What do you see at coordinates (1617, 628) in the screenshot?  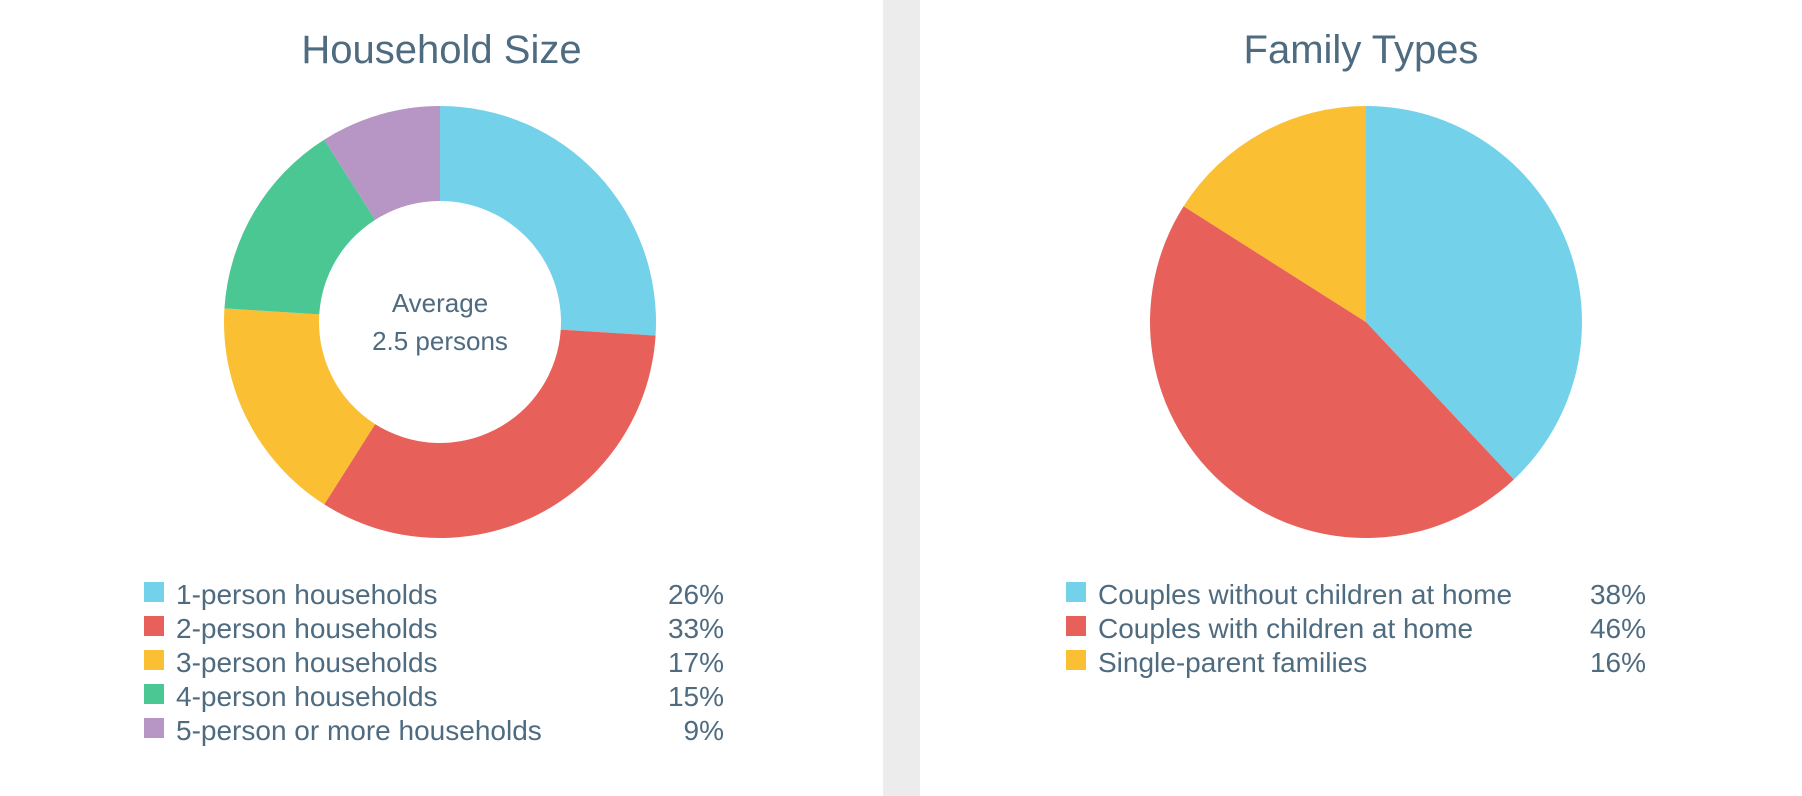 I see `legend-value: 46%` at bounding box center [1617, 628].